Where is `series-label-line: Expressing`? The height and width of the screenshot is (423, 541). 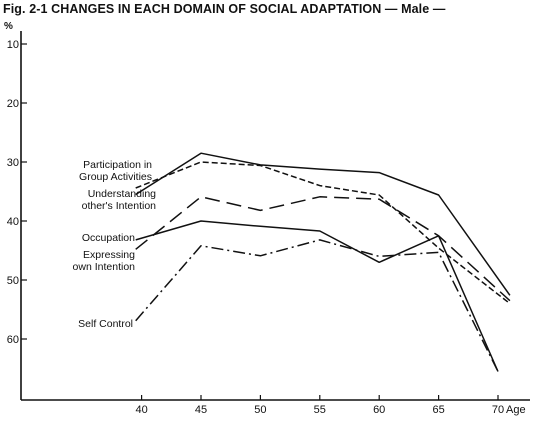 series-label-line: Expressing is located at coordinates (109, 255).